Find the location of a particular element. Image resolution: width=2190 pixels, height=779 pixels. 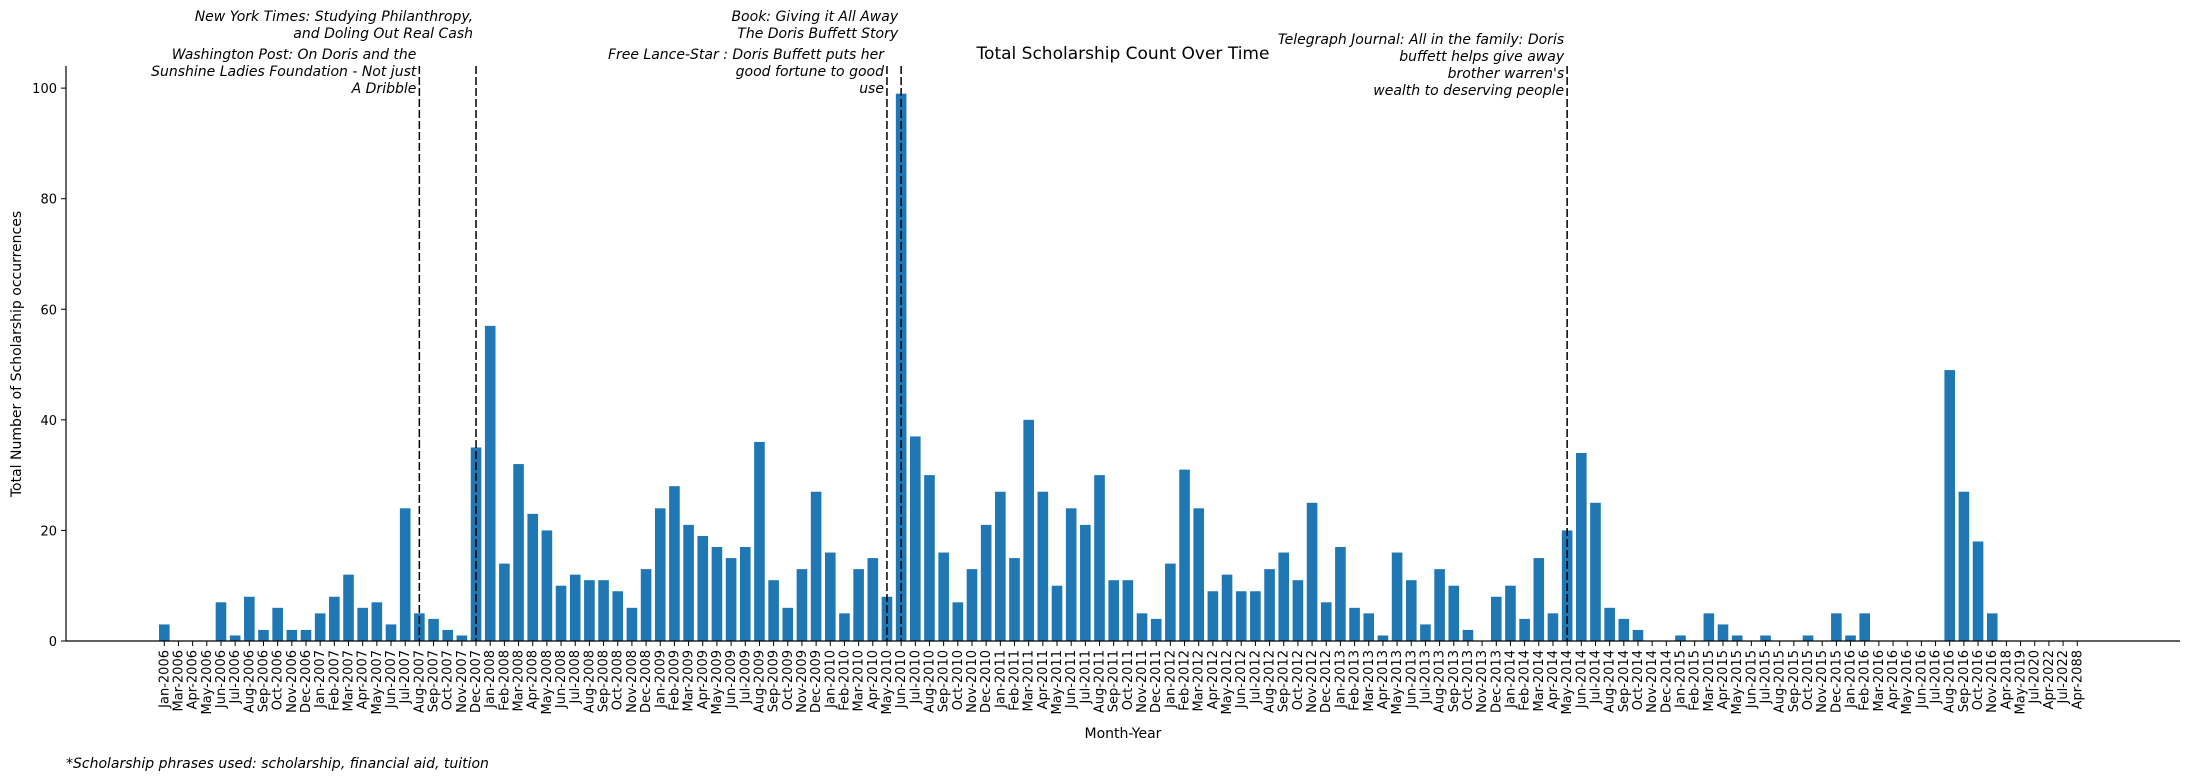

x-tick-label: Jul-2011 is located at coordinates (1085, 677).